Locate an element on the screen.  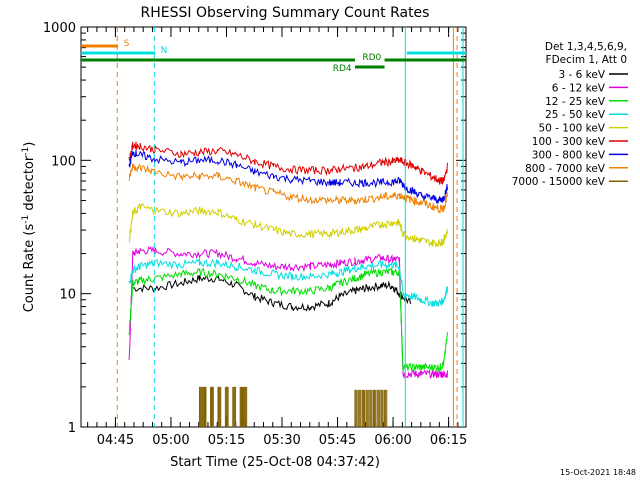
x-tick-label: 05:45 is located at coordinates (337, 440).